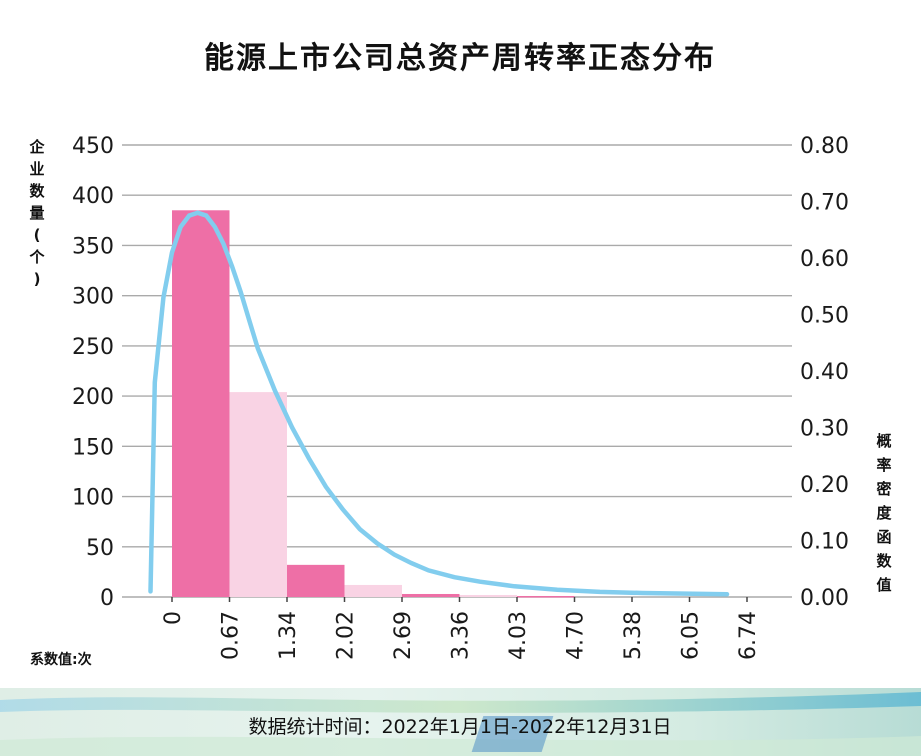 Image resolution: width=921 pixels, height=756 pixels. Describe the element at coordinates (883, 537) in the screenshot. I see `right-label-char-4: 函` at that location.